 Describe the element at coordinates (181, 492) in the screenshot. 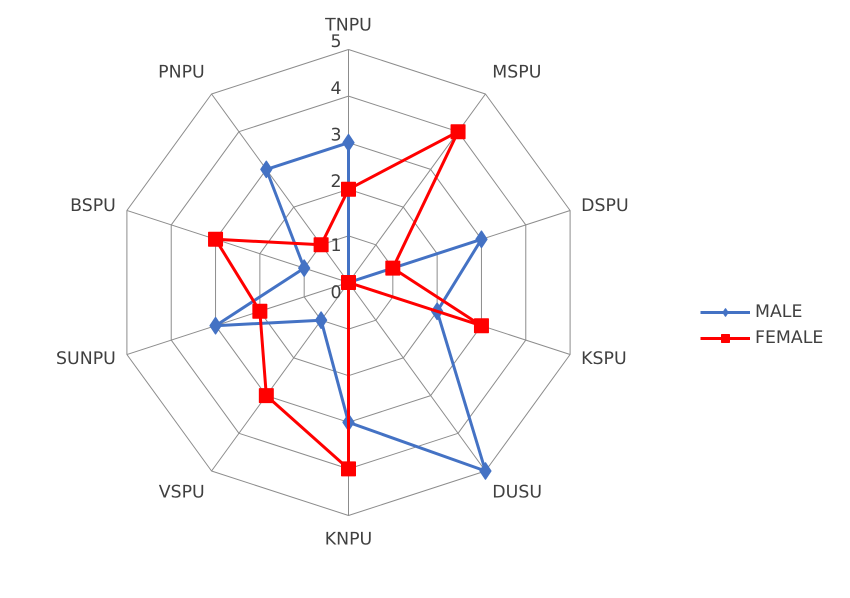

I see `spoke-label: VSPU` at that location.